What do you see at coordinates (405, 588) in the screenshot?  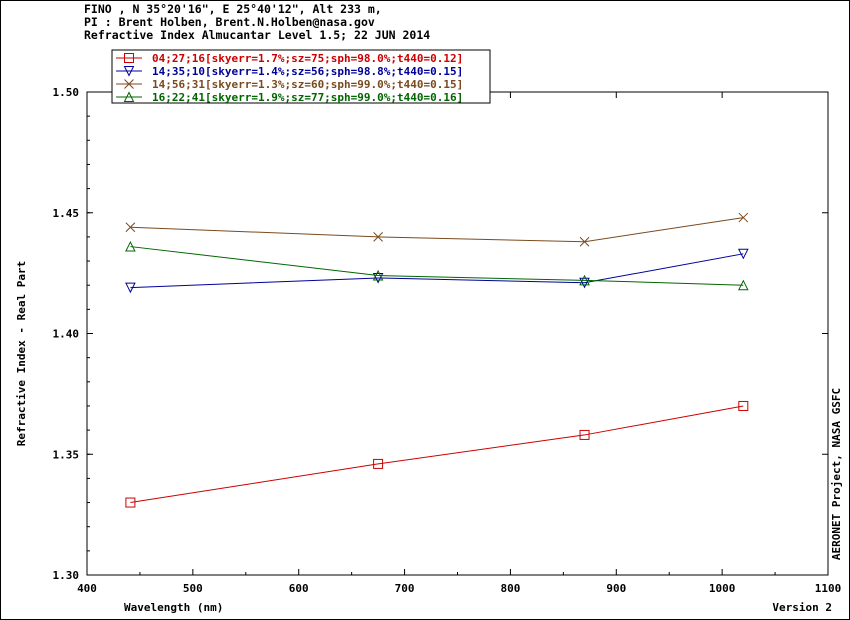 I see `x-tick-label: 700` at bounding box center [405, 588].